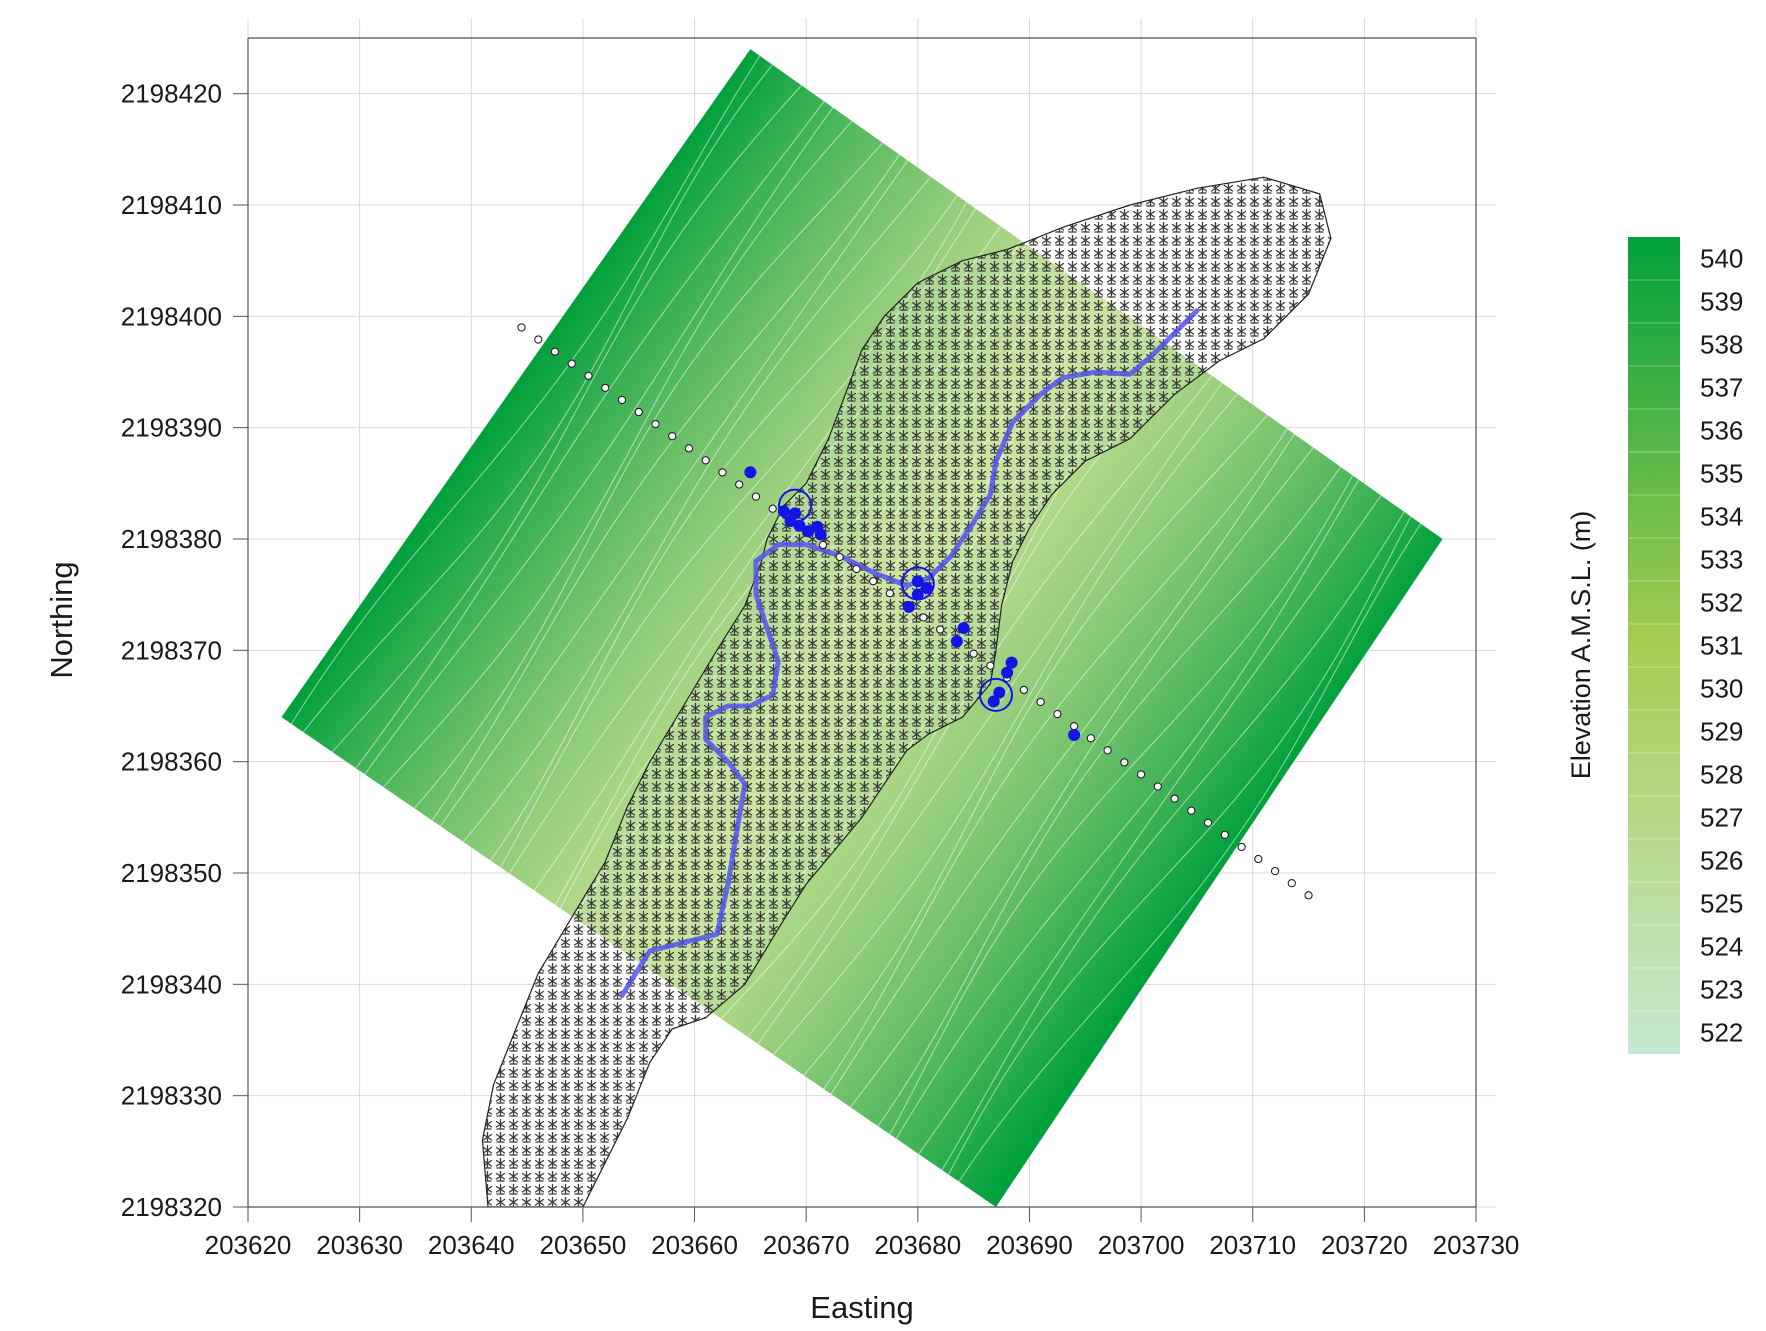 The width and height of the screenshot is (1766, 1331). What do you see at coordinates (806, 1245) in the screenshot?
I see `x-tick-label: 203670` at bounding box center [806, 1245].